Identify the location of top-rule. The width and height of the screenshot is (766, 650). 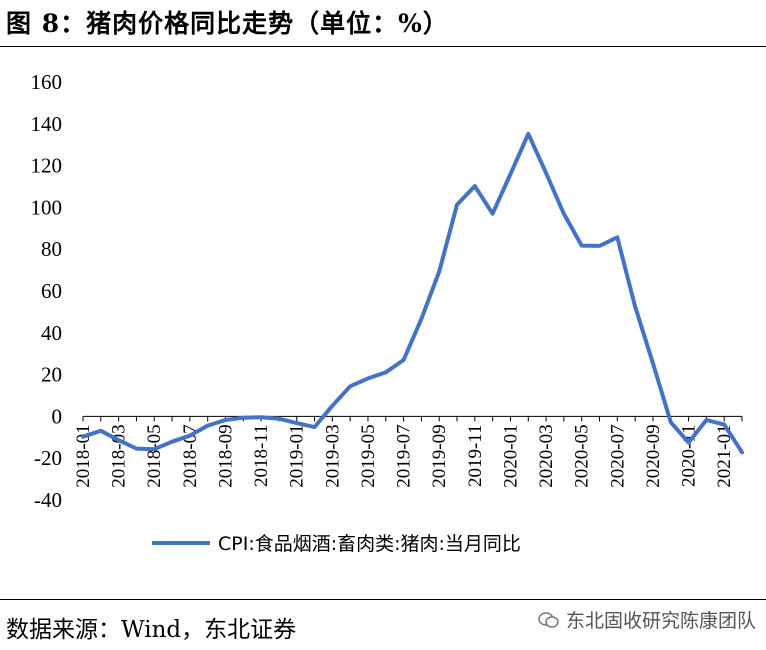
(383, 46).